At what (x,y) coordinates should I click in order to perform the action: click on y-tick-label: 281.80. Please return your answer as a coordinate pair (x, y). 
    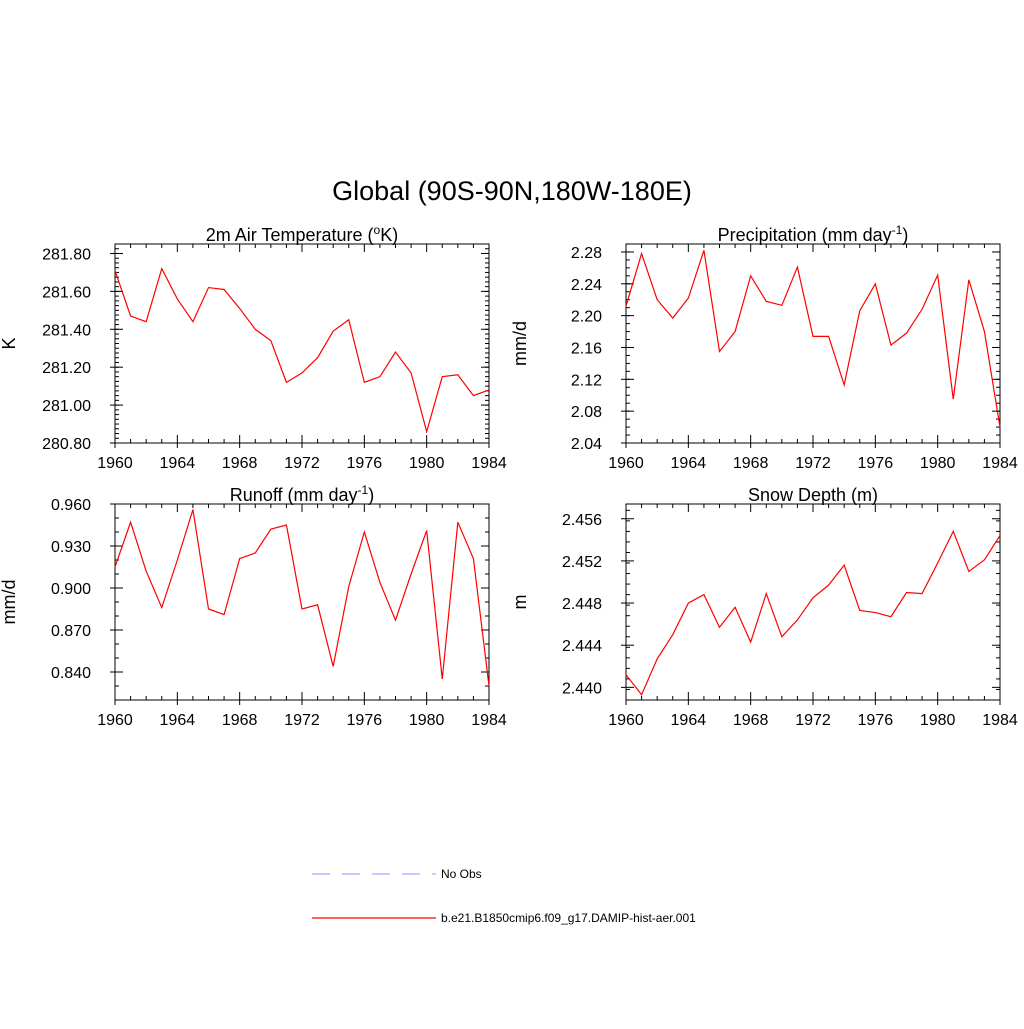
    Looking at the image, I should click on (66, 254).